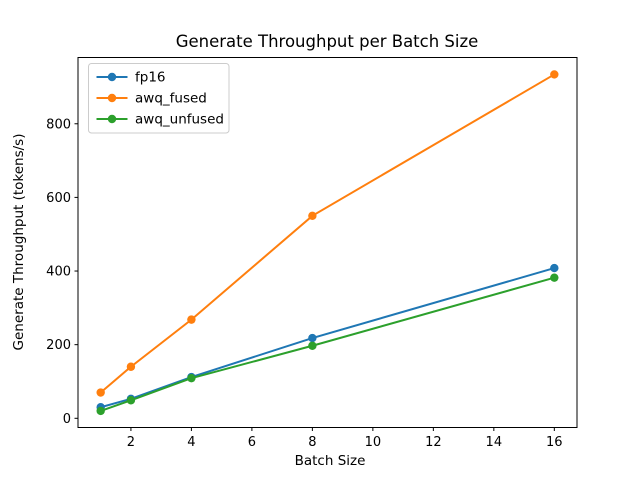  What do you see at coordinates (312, 442) in the screenshot?
I see `x-tick-label: 8` at bounding box center [312, 442].